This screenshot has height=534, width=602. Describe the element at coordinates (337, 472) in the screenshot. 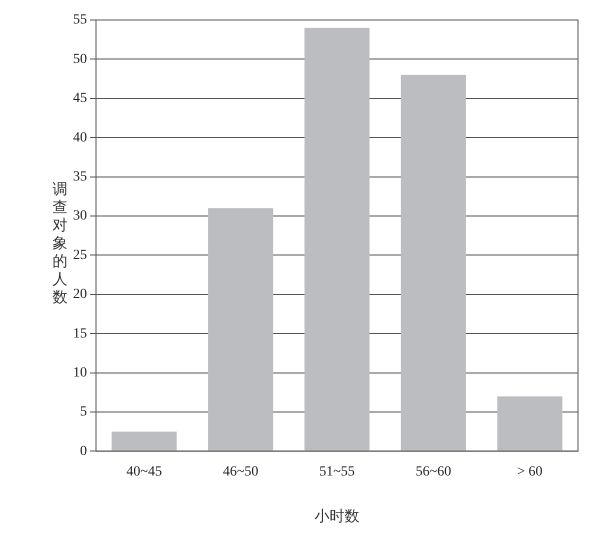

I see `x-tick-label: 51~55` at that location.